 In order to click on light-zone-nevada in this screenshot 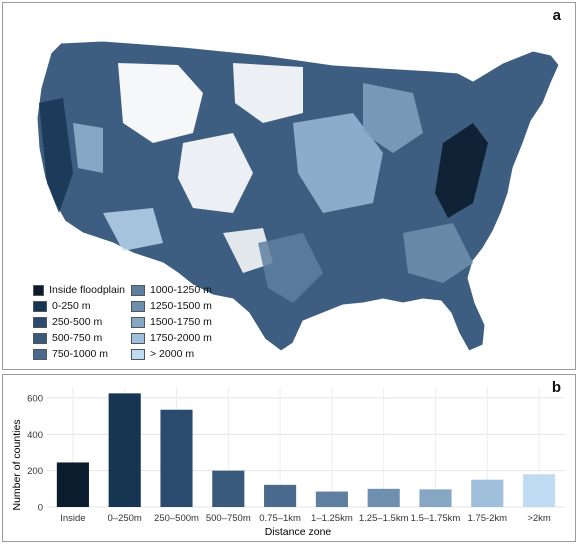, I will do `click(88, 148)`.